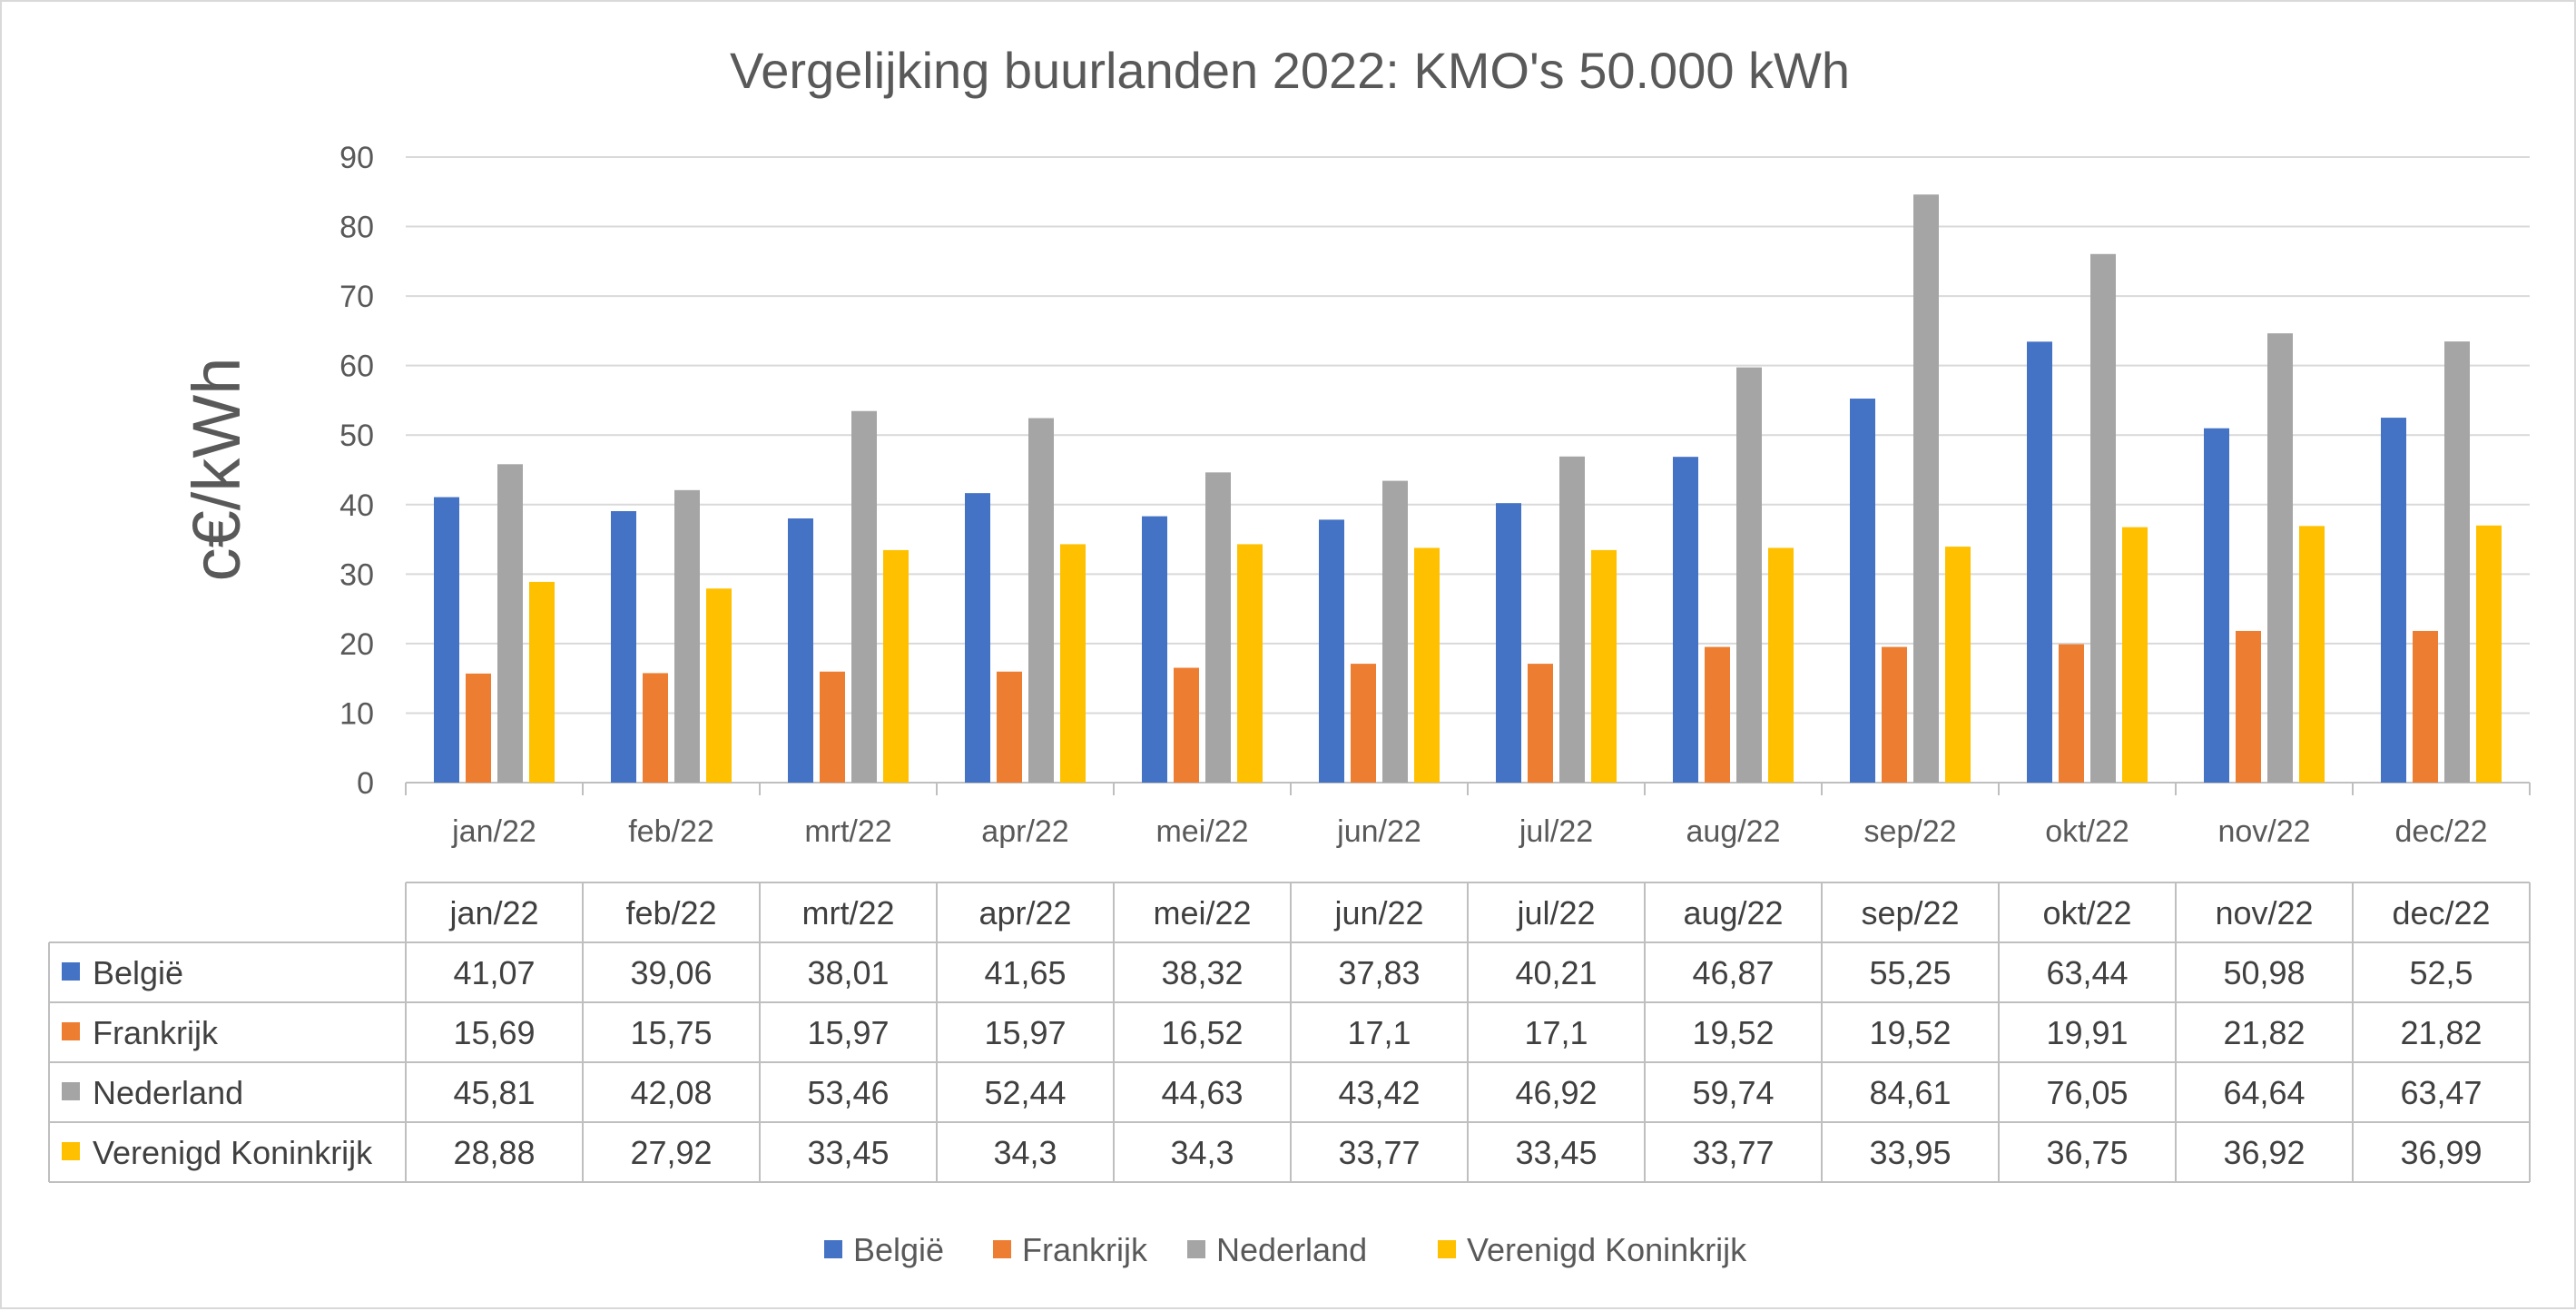  I want to click on table-header-cell: jul/22, so click(1555, 913).